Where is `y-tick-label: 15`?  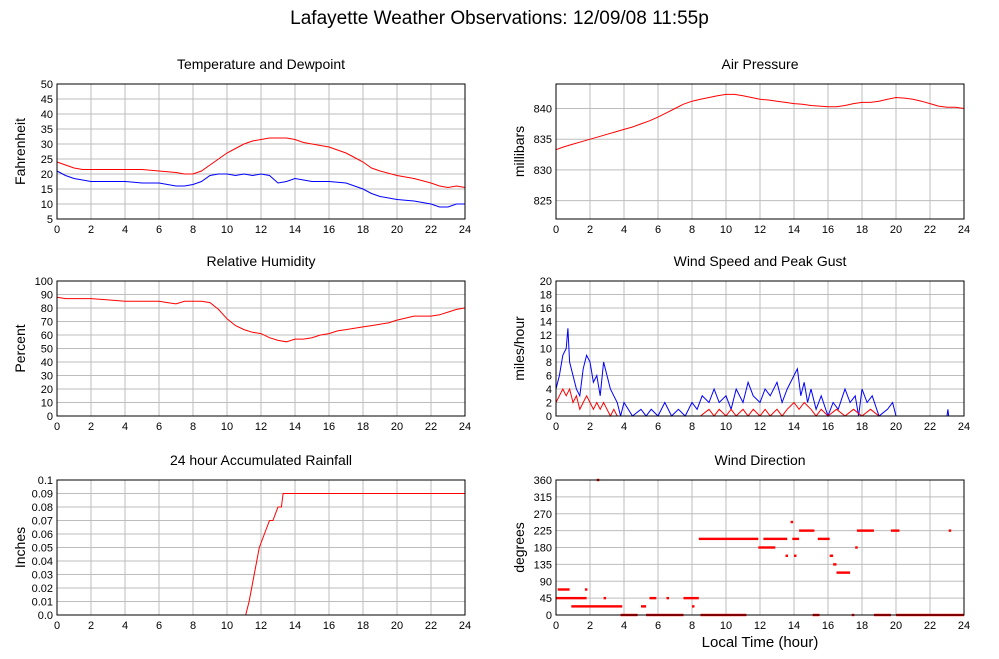 y-tick-label: 15 is located at coordinates (47, 190).